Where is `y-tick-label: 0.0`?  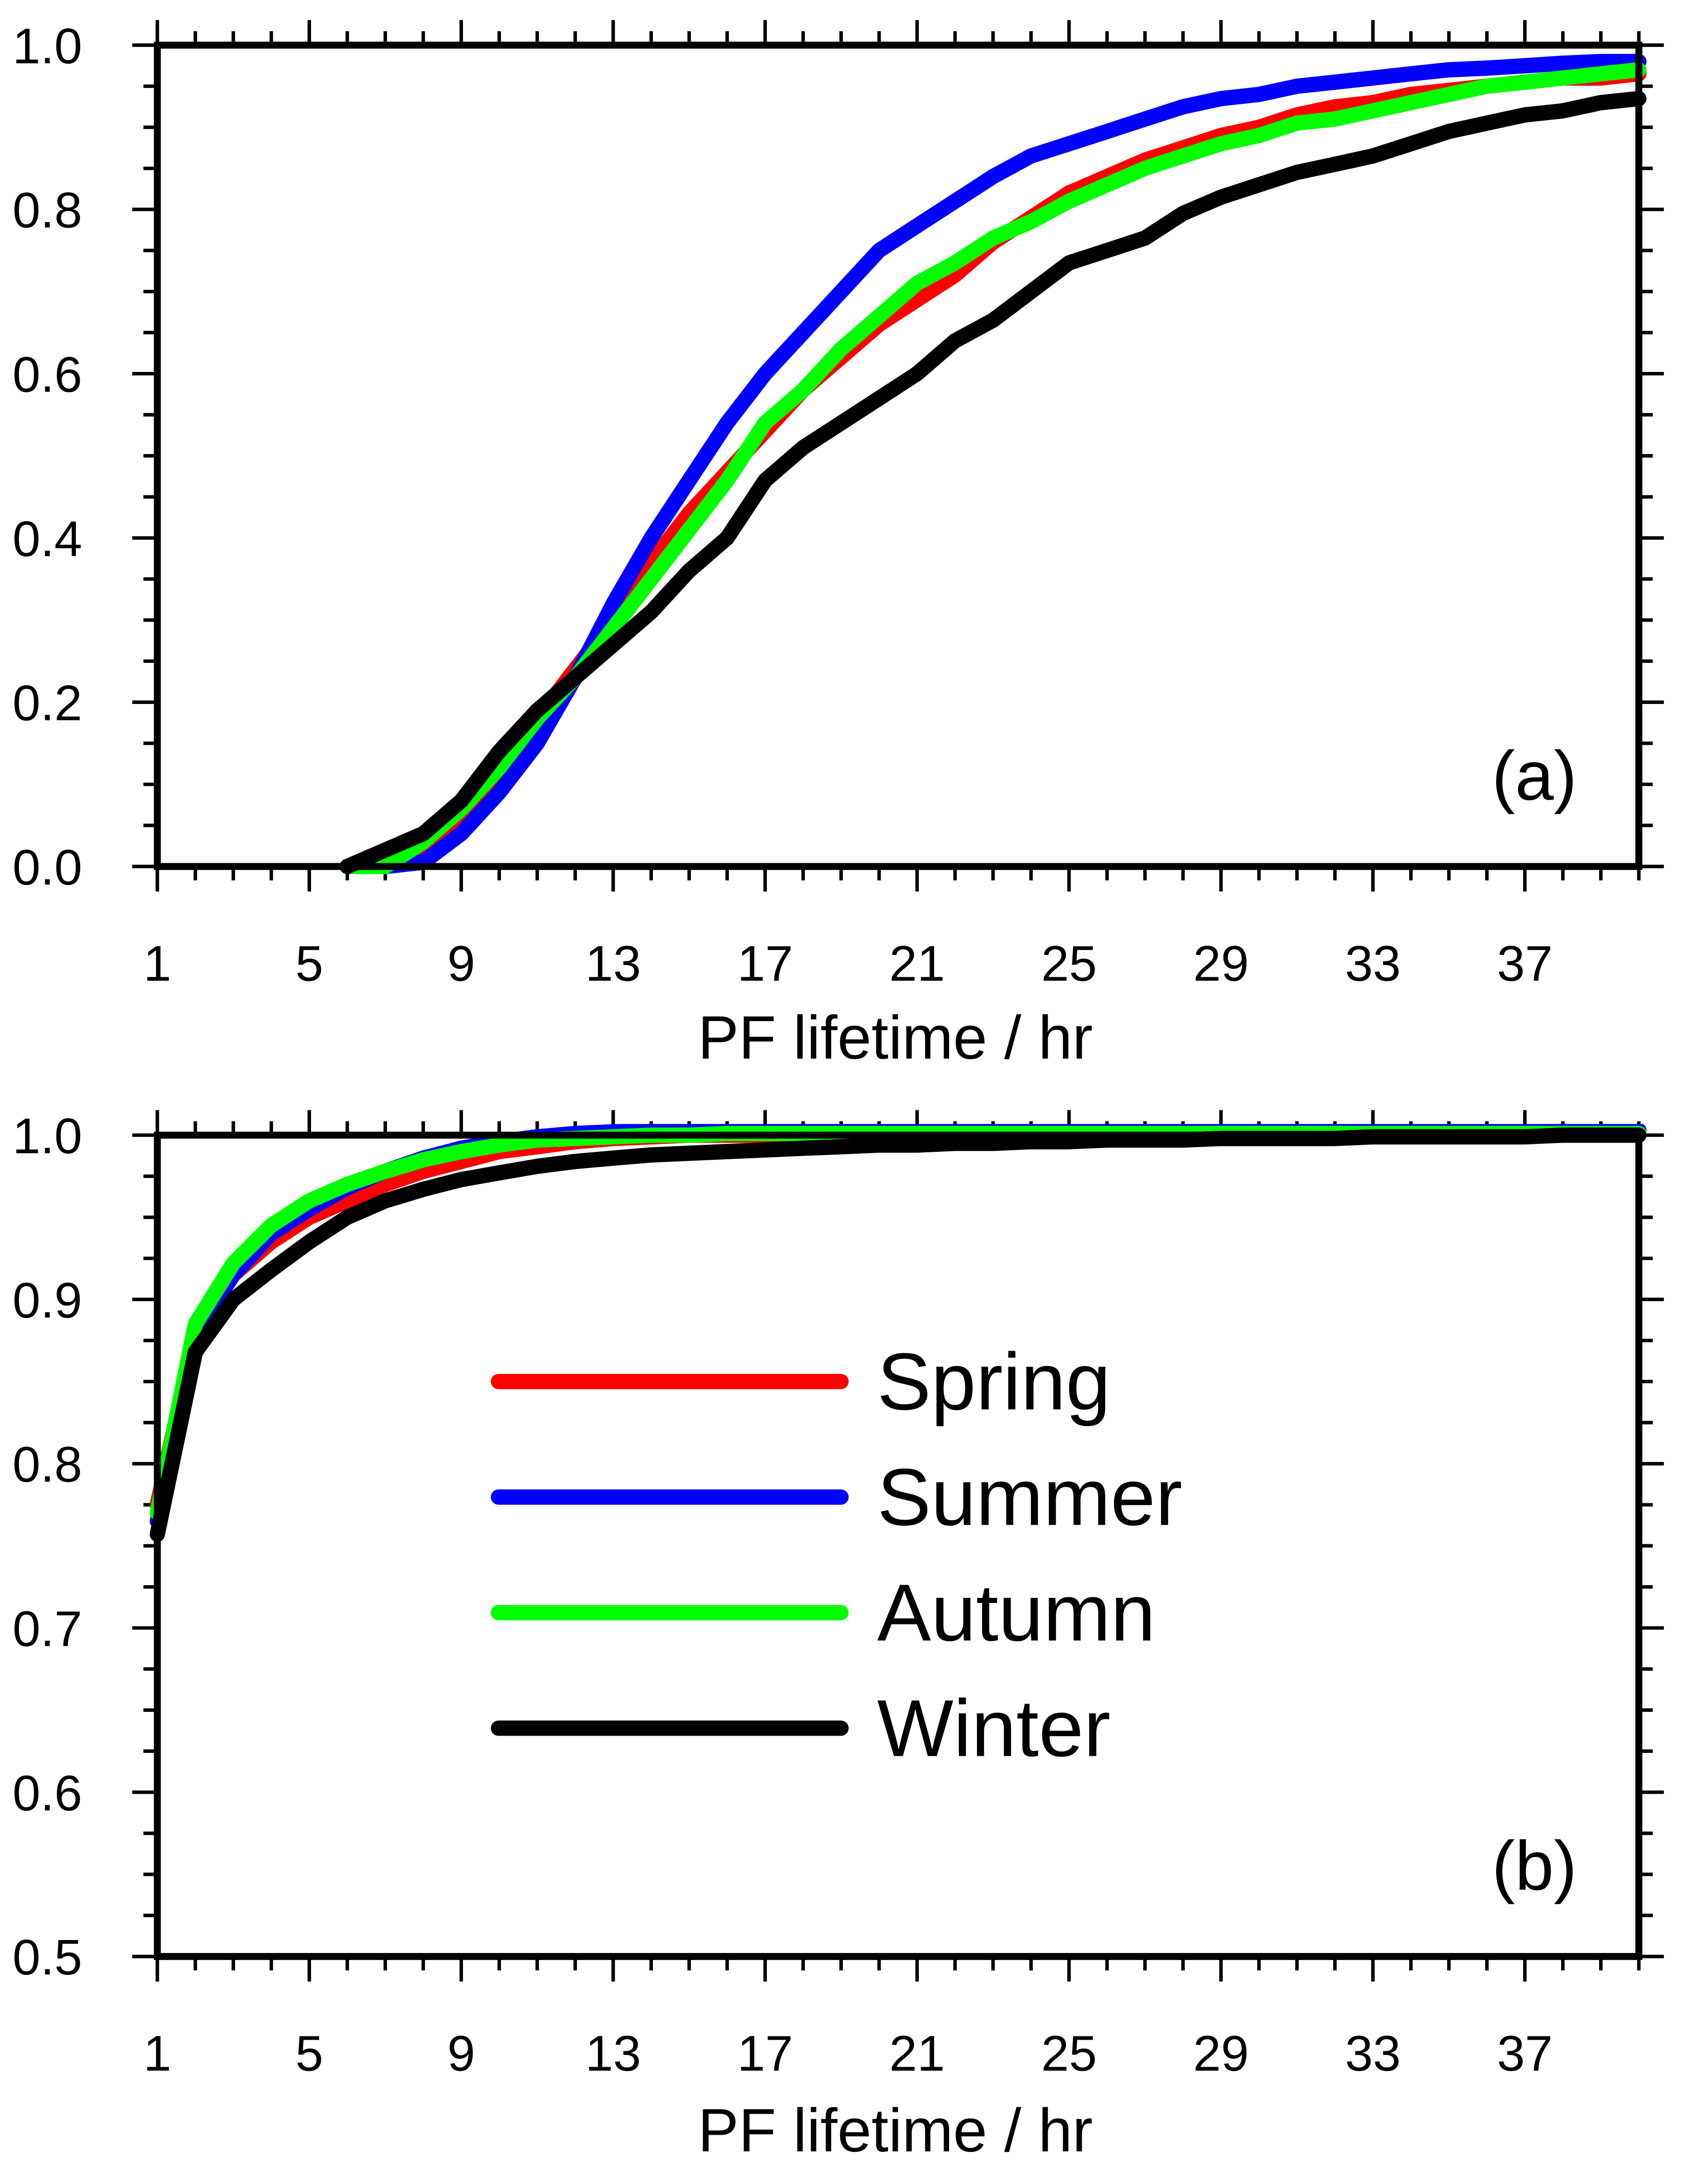
y-tick-label: 0.0 is located at coordinates (47, 867).